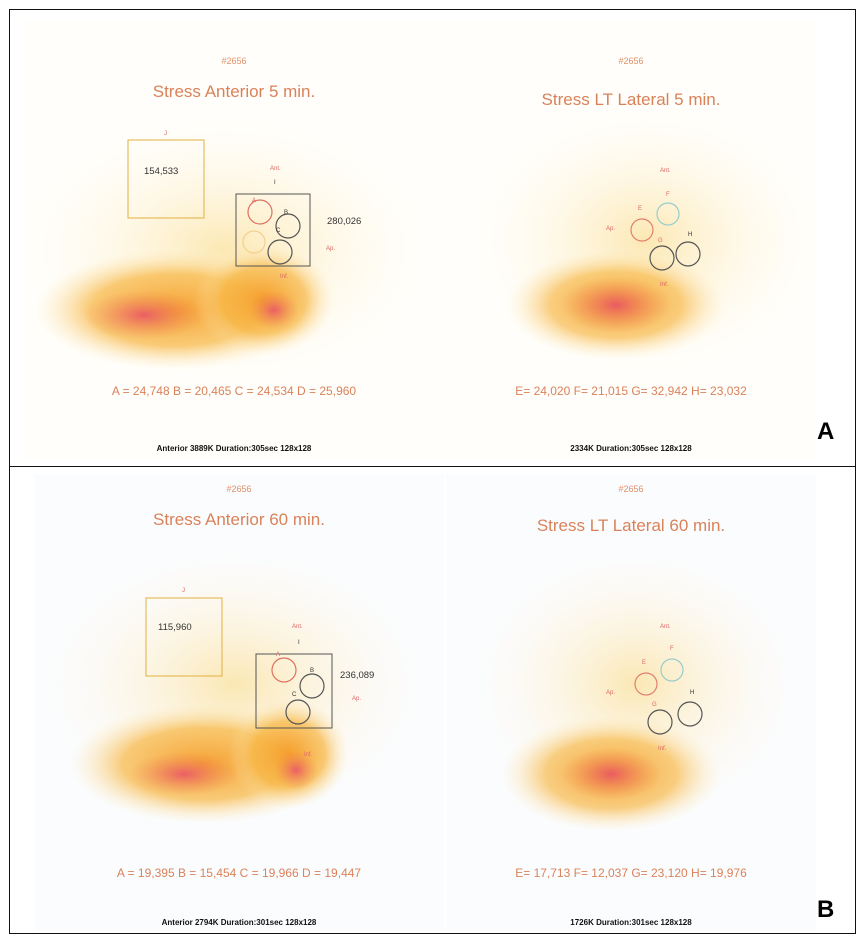  Describe the element at coordinates (631, 525) in the screenshot. I see `image-title: Stress LT Lateral 60 min.` at that location.